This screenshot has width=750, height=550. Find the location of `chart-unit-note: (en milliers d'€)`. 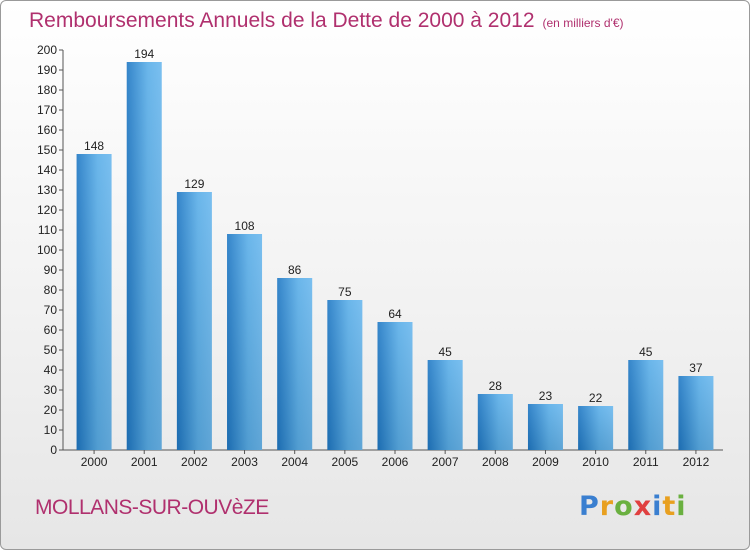

chart-unit-note: (en milliers d'€) is located at coordinates (583, 23).